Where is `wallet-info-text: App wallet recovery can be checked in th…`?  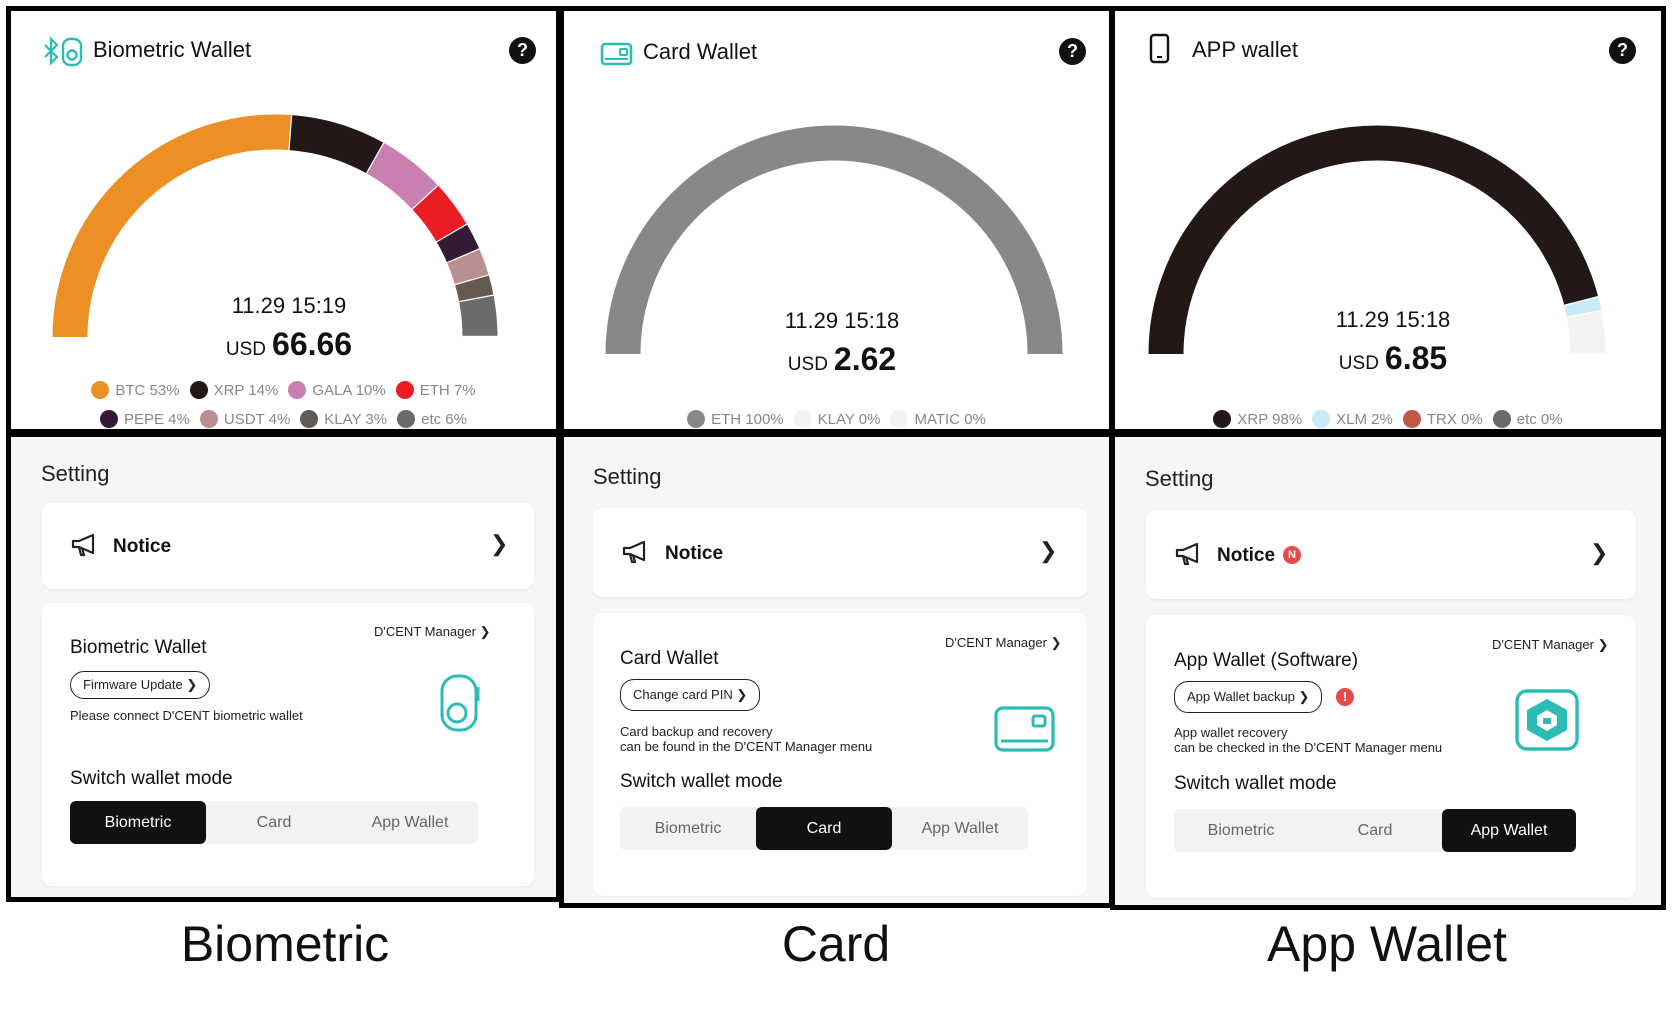 wallet-info-text: App wallet recovery can be checked in th… is located at coordinates (1308, 740).